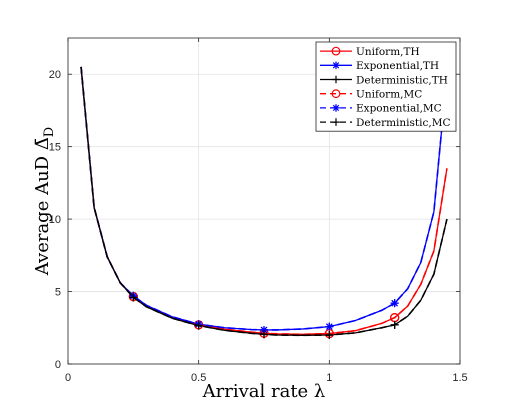 The height and width of the screenshot is (411, 512). Describe the element at coordinates (389, 95) in the screenshot. I see `legend-label: Uniform,MC` at that location.